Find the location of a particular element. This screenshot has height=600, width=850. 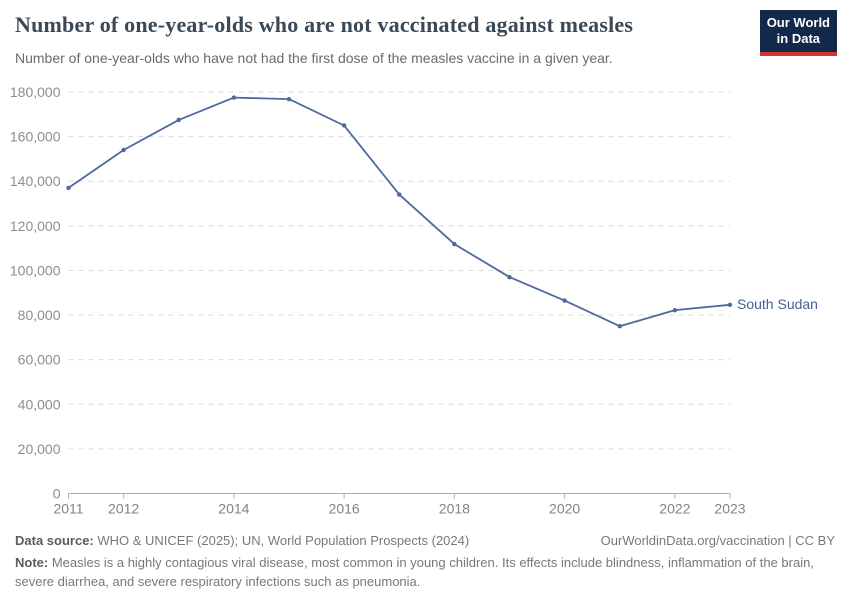

y-axis-tick-label: 140,000 is located at coordinates (35, 181).